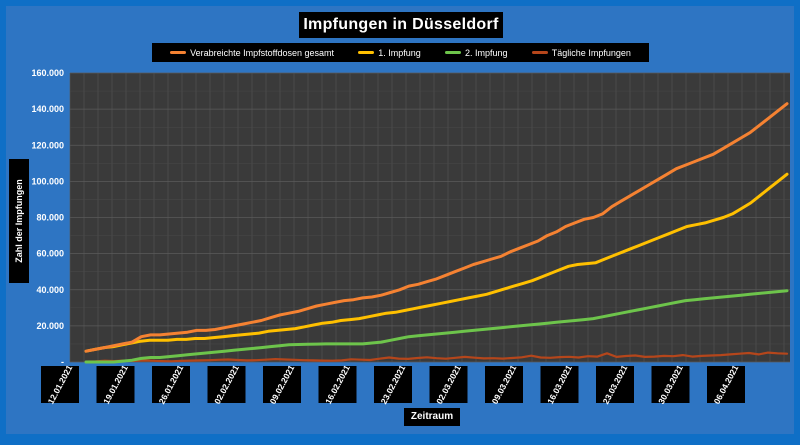 The height and width of the screenshot is (445, 800). What do you see at coordinates (432, 417) in the screenshot?
I see `x-axis-title: Zeitraum` at bounding box center [432, 417].